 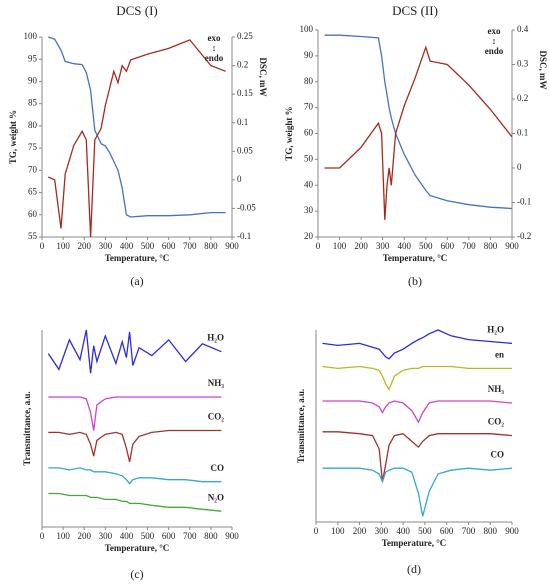 I want to click on y-tick-label: 40, so click(x=309, y=184).